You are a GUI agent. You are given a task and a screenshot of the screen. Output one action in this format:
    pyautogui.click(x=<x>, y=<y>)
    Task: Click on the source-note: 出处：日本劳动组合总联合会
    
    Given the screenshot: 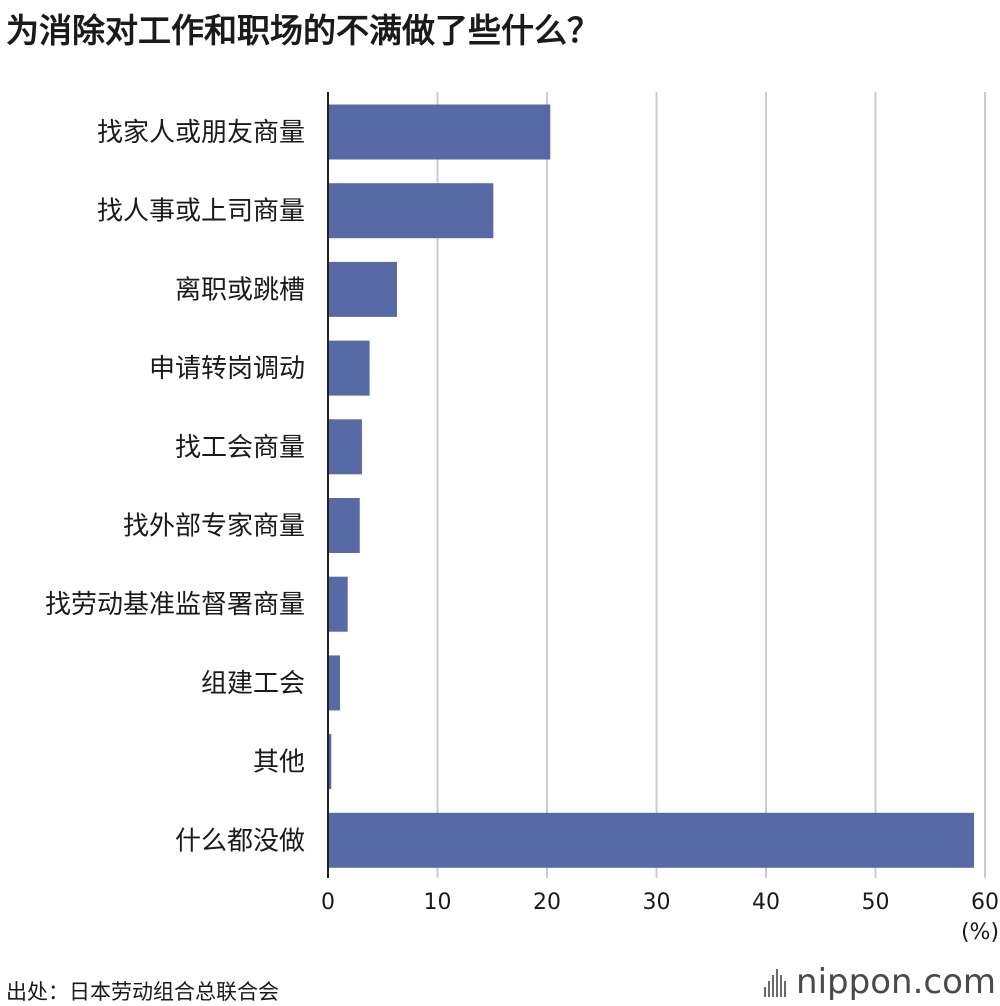 What is the action you would take?
    pyautogui.click(x=142, y=992)
    